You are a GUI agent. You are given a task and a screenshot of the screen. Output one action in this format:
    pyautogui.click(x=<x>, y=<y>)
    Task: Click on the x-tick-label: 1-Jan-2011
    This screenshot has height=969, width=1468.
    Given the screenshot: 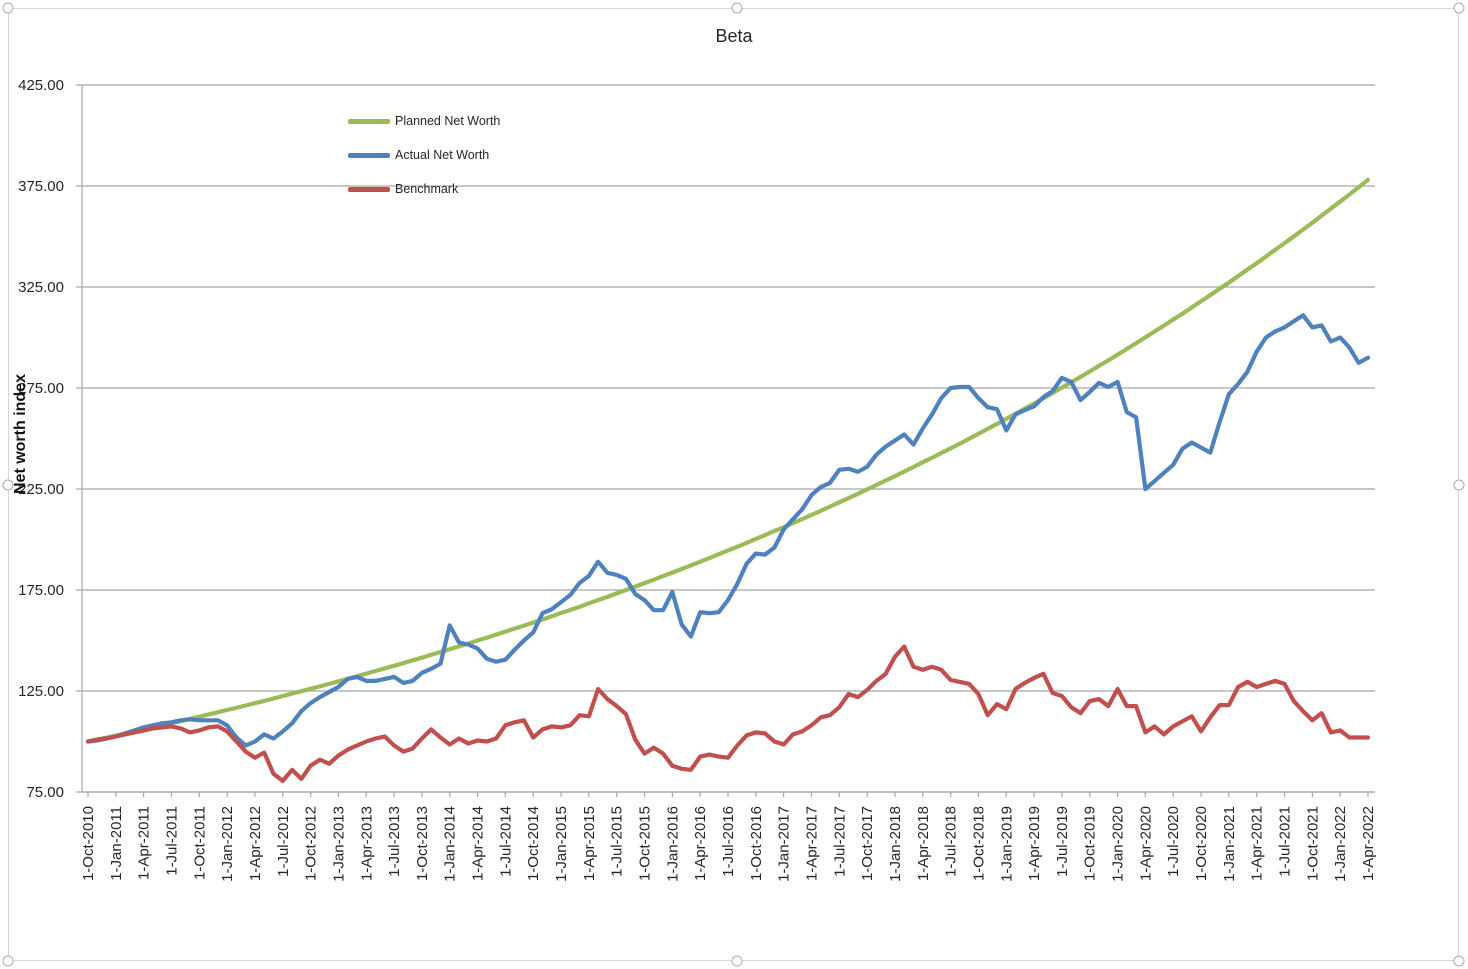 What is the action you would take?
    pyautogui.click(x=116, y=843)
    